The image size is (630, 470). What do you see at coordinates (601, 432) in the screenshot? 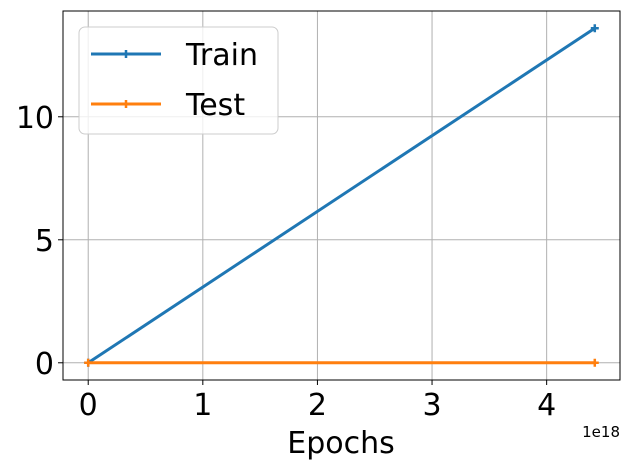
I see `x-offset-label: 1e18` at bounding box center [601, 432].